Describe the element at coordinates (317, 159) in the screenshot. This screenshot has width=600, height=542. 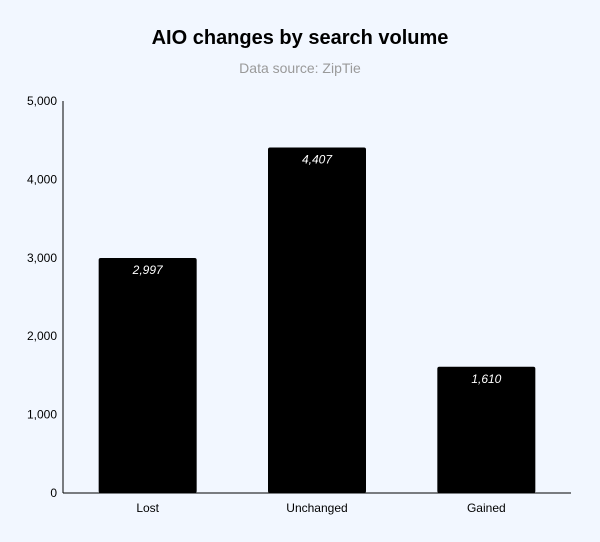
I see `data-label: 4,407` at that location.